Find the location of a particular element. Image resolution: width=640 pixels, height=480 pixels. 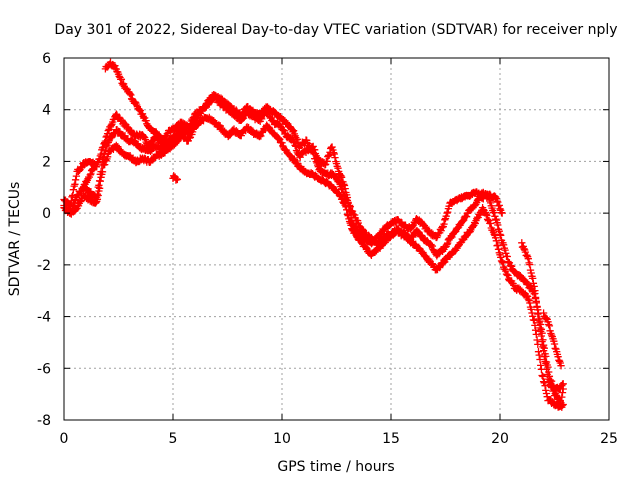

y-tick-label: 0 is located at coordinates (46, 214).